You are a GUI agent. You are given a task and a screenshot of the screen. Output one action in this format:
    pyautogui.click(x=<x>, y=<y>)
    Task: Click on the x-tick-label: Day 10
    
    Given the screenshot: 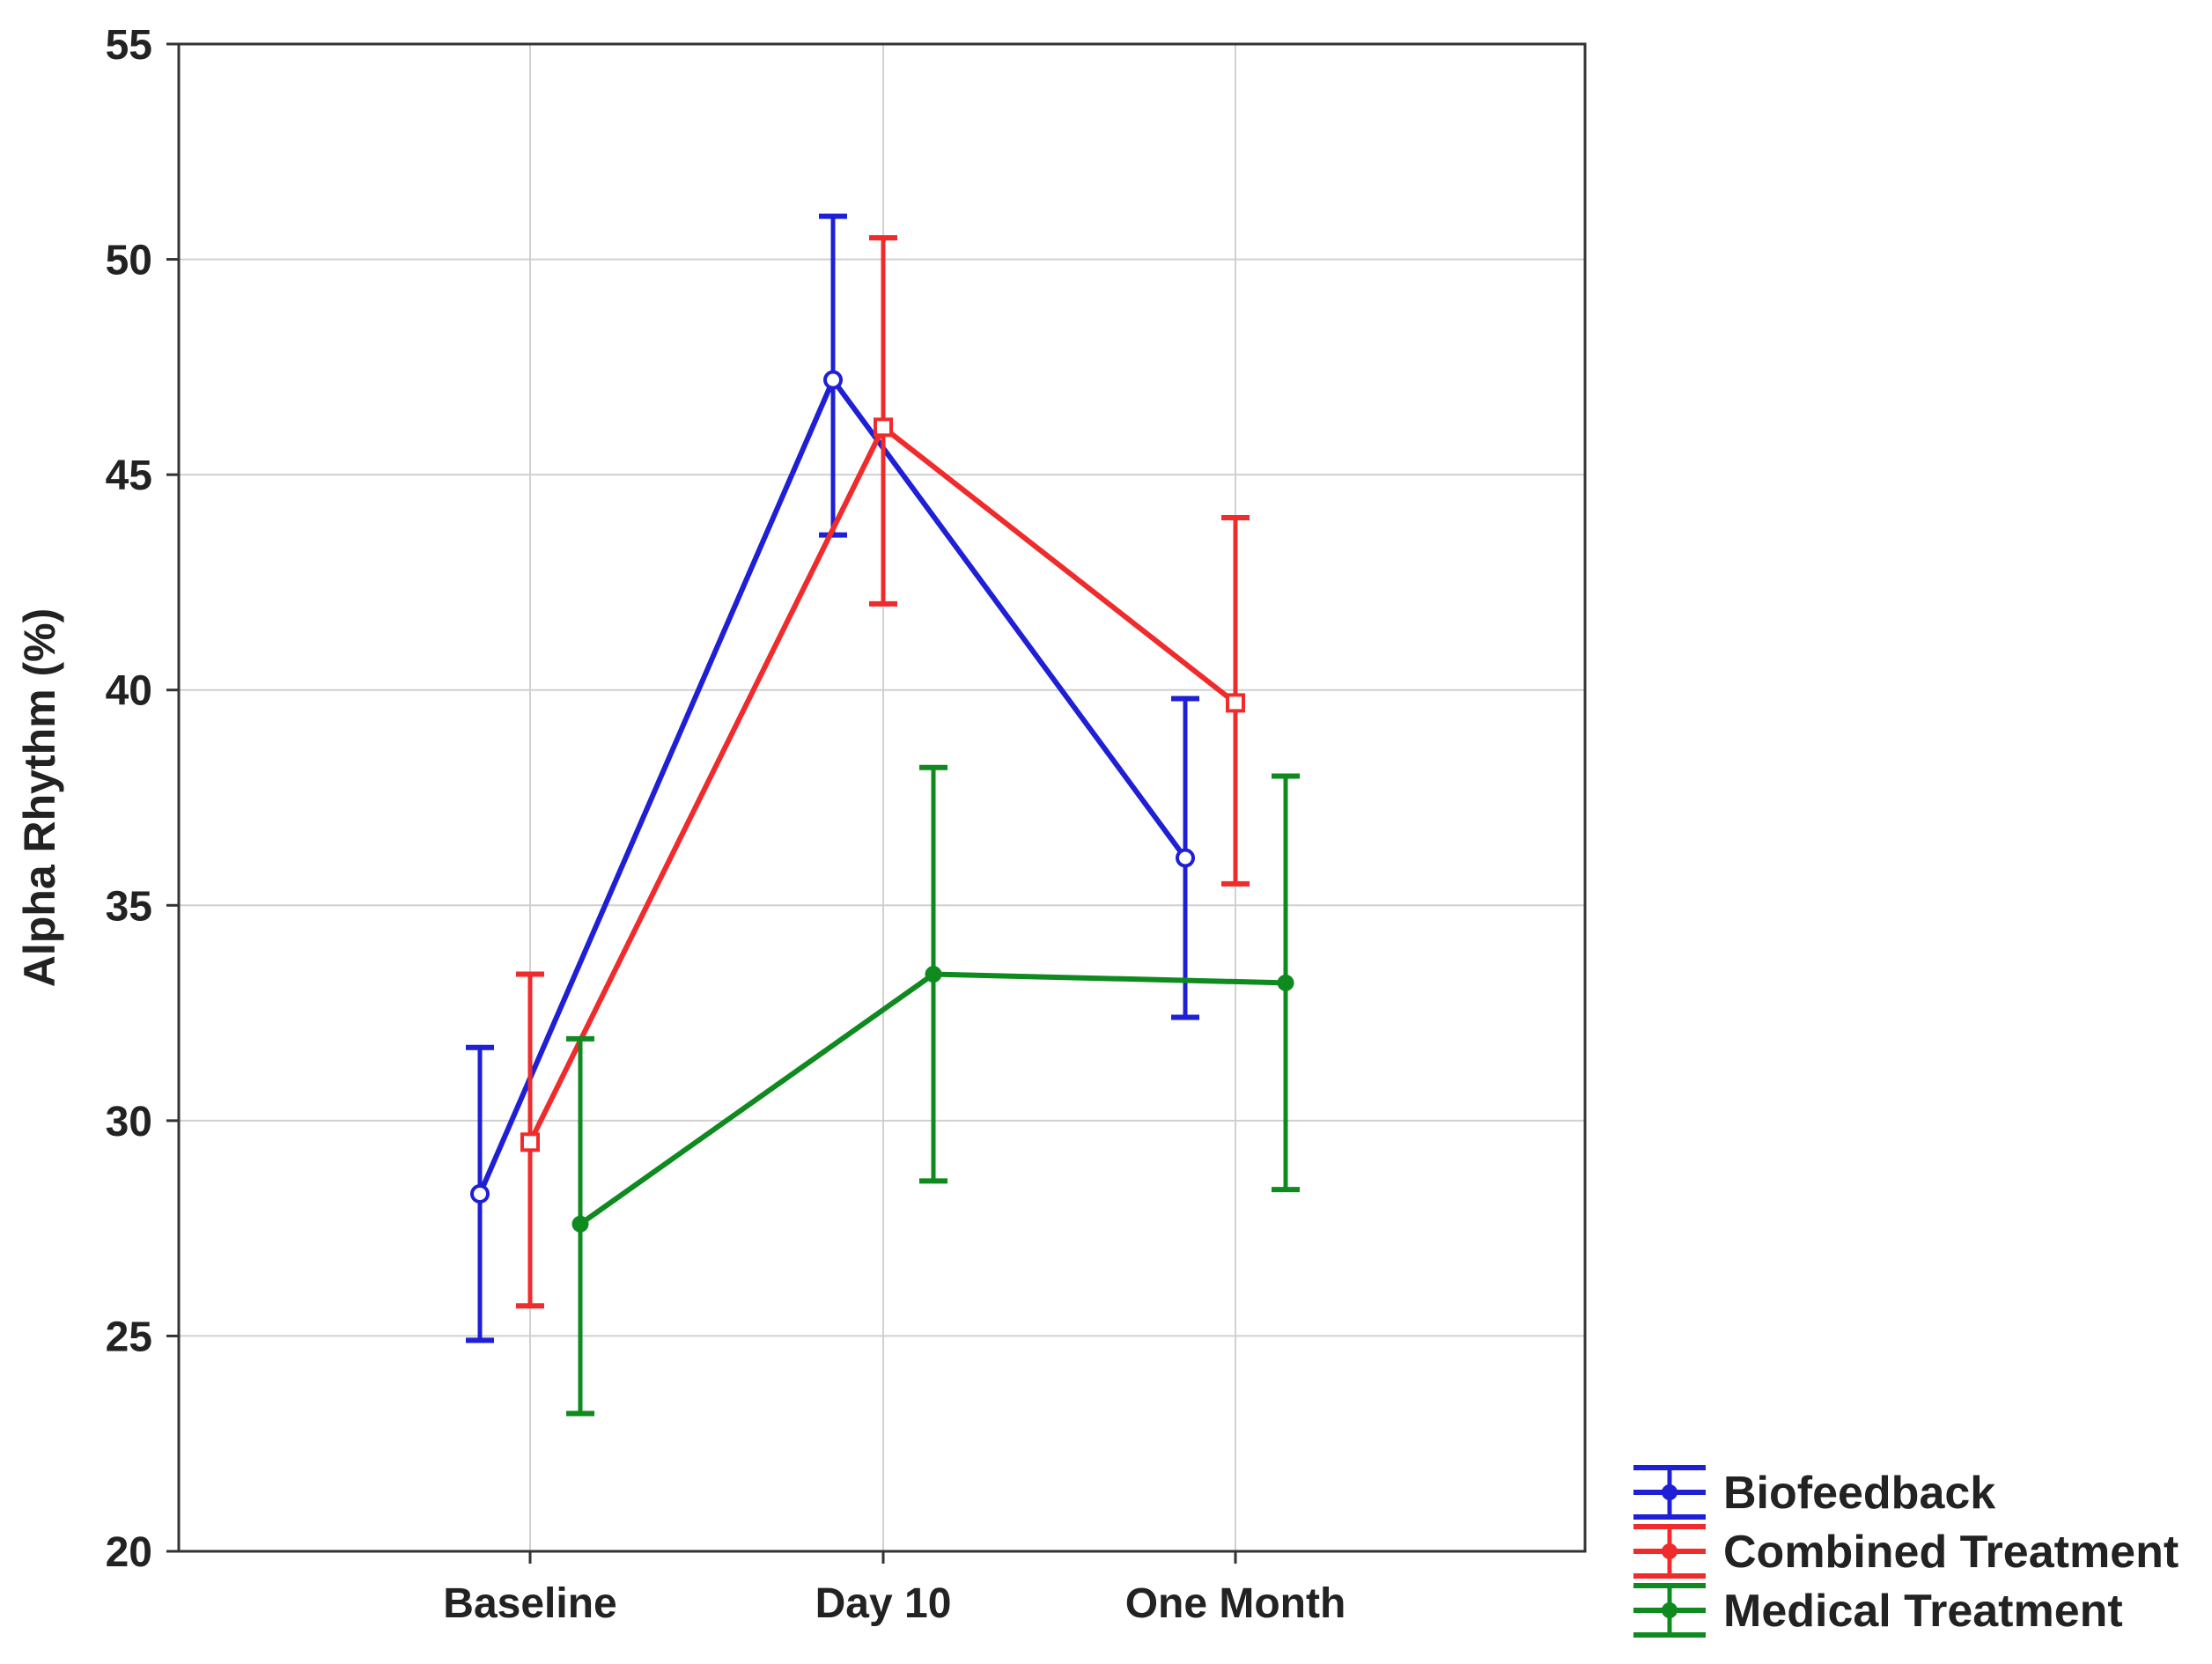 What is the action you would take?
    pyautogui.click(x=883, y=1603)
    